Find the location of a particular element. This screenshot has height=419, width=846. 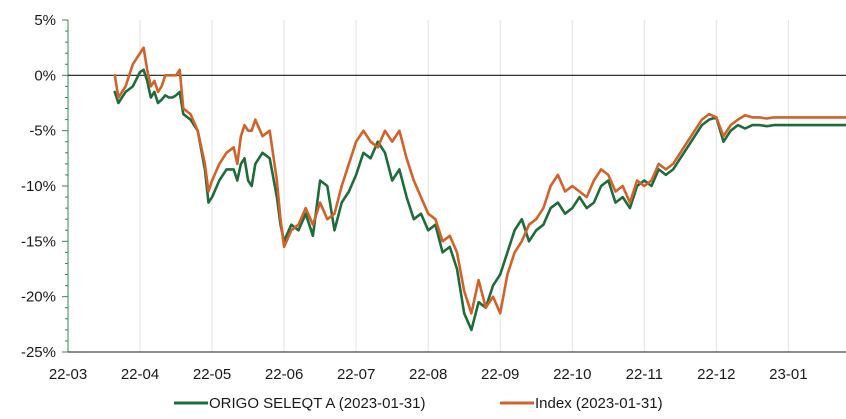

x-tick-label: 22-08 is located at coordinates (428, 374).